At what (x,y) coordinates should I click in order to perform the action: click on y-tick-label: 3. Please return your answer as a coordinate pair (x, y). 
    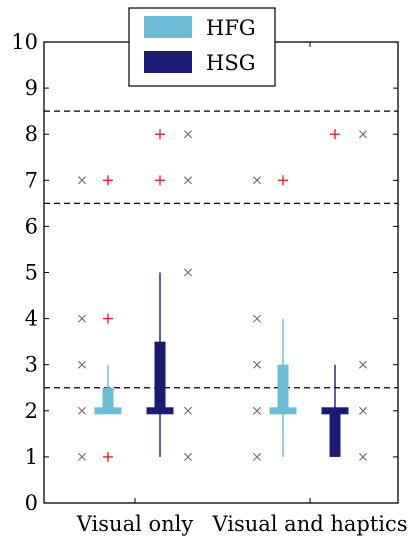
    Looking at the image, I should click on (31, 365).